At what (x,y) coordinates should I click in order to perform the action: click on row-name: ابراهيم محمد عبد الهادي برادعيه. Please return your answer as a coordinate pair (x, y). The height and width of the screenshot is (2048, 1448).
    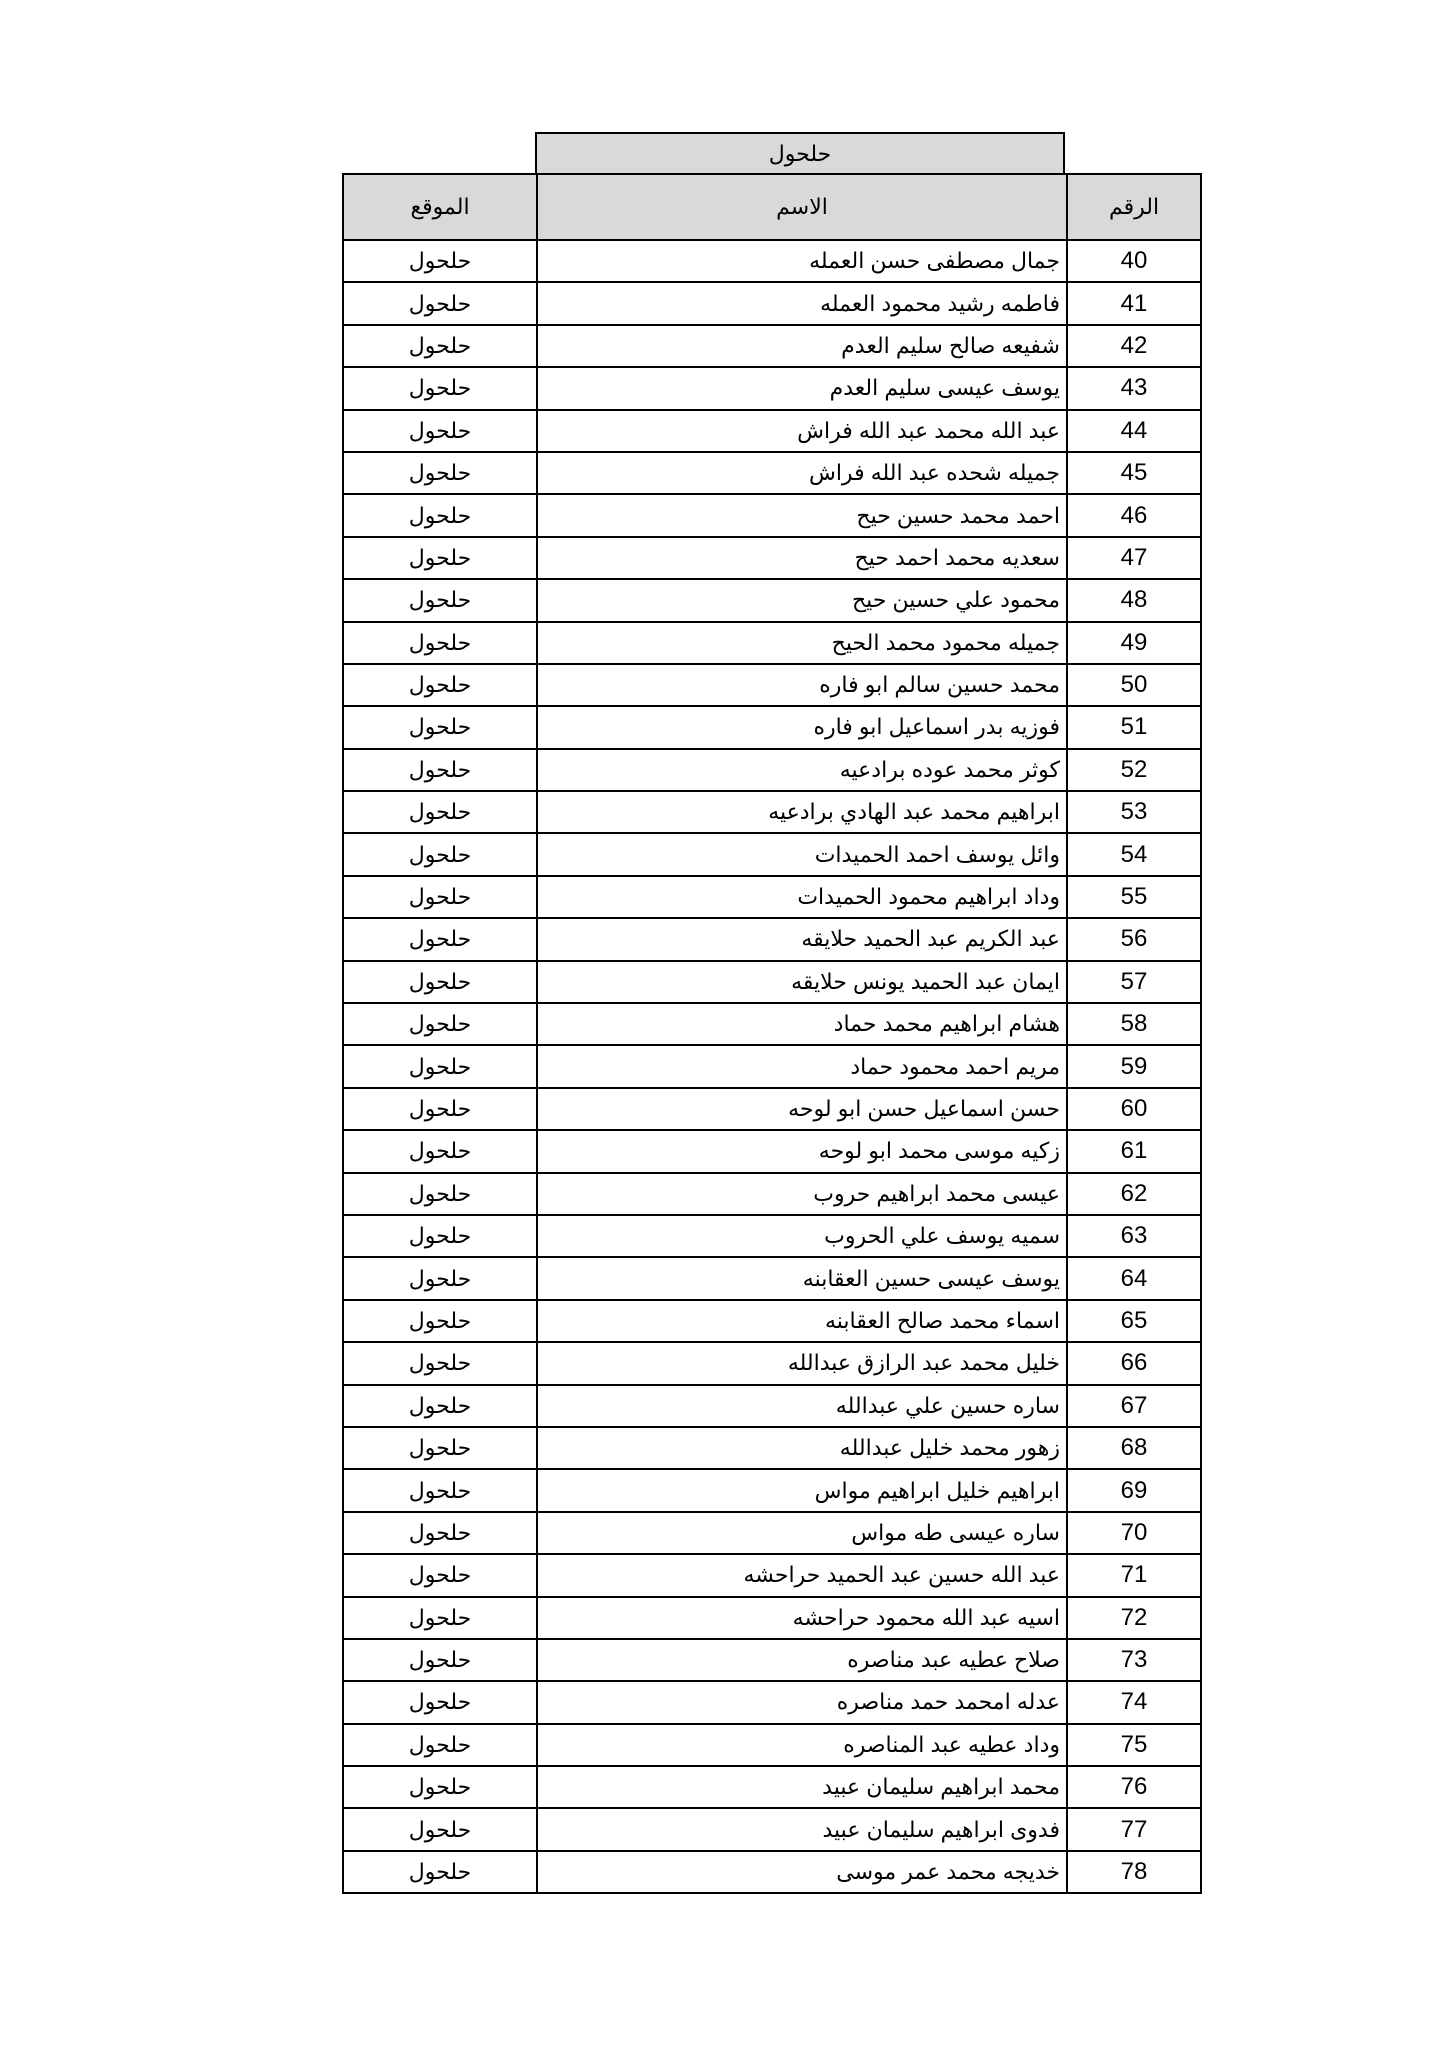
    Looking at the image, I should click on (802, 812).